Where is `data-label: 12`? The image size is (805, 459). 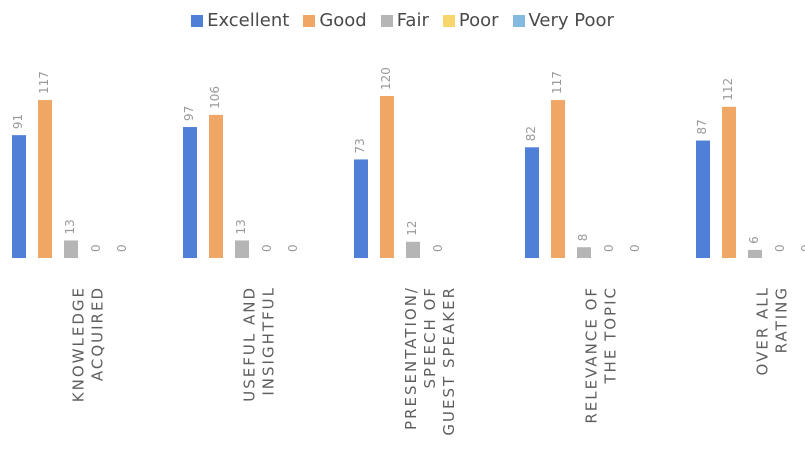 data-label: 12 is located at coordinates (412, 228).